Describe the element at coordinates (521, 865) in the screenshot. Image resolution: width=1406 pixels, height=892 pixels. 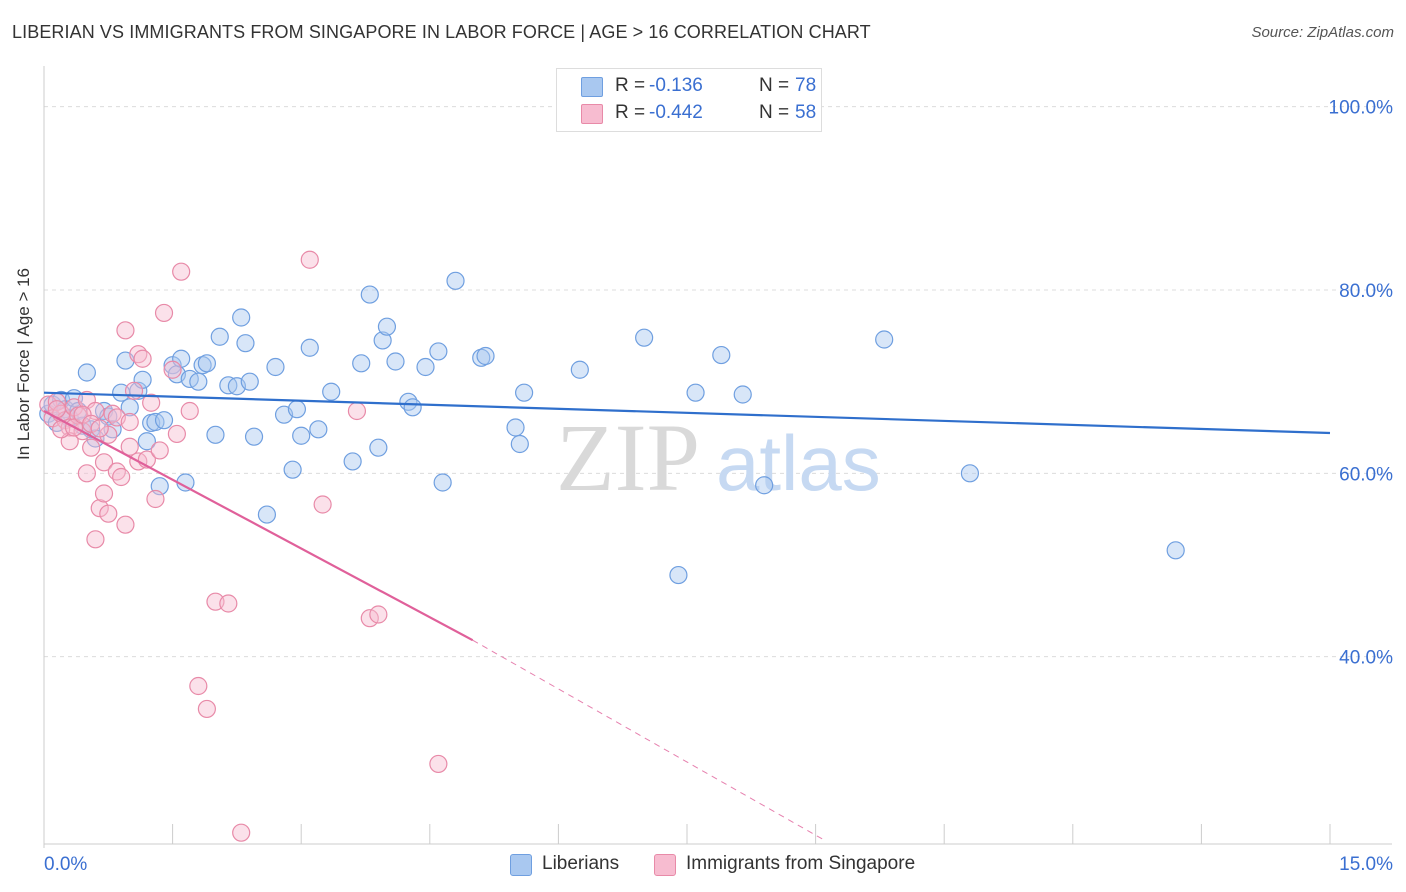
I see `series-swatch-liberians` at that location.